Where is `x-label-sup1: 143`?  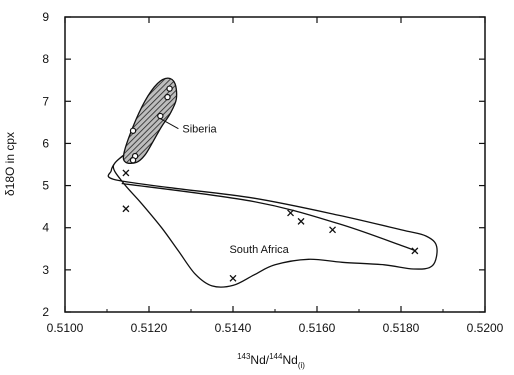 x-label-sup1: 143 is located at coordinates (244, 356).